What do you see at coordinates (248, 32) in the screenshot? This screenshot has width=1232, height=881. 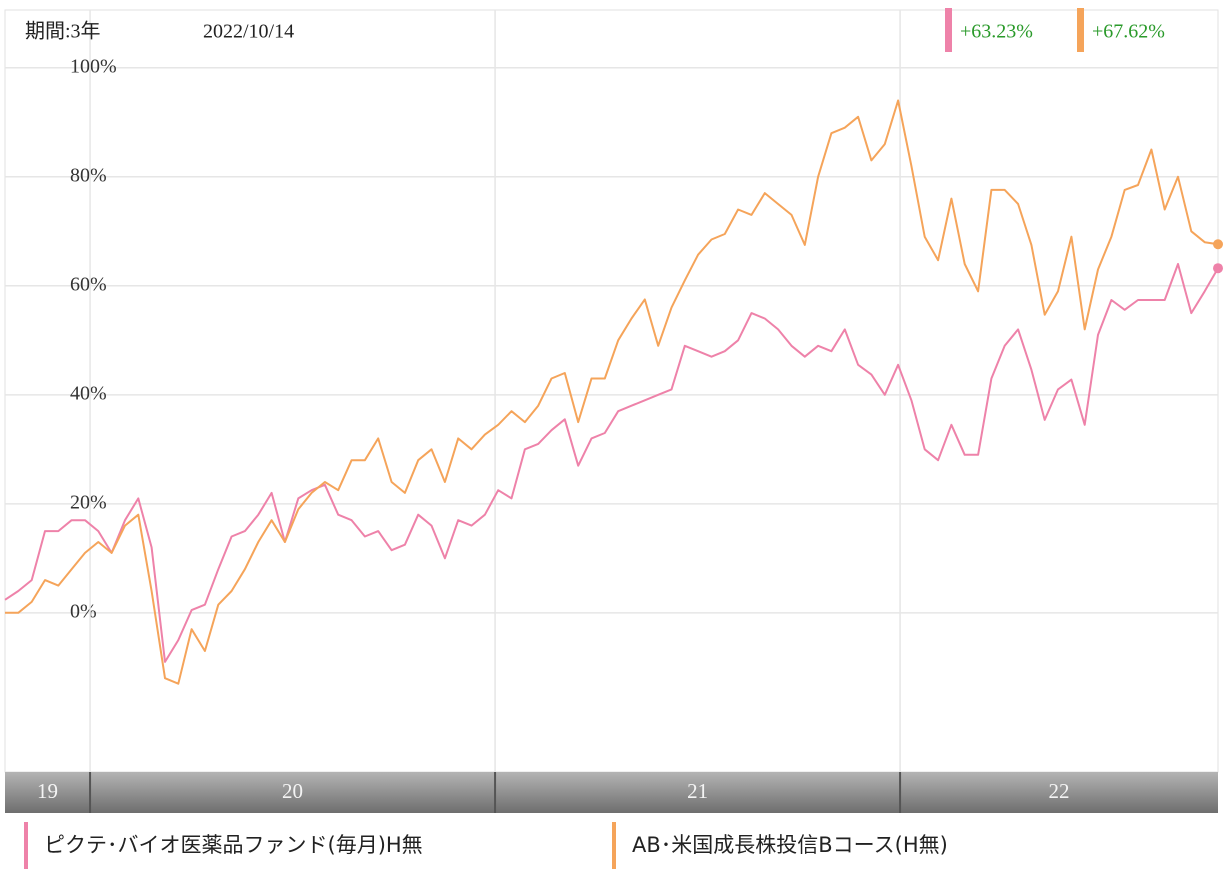 I see `date-label: 2022/10/14` at bounding box center [248, 32].